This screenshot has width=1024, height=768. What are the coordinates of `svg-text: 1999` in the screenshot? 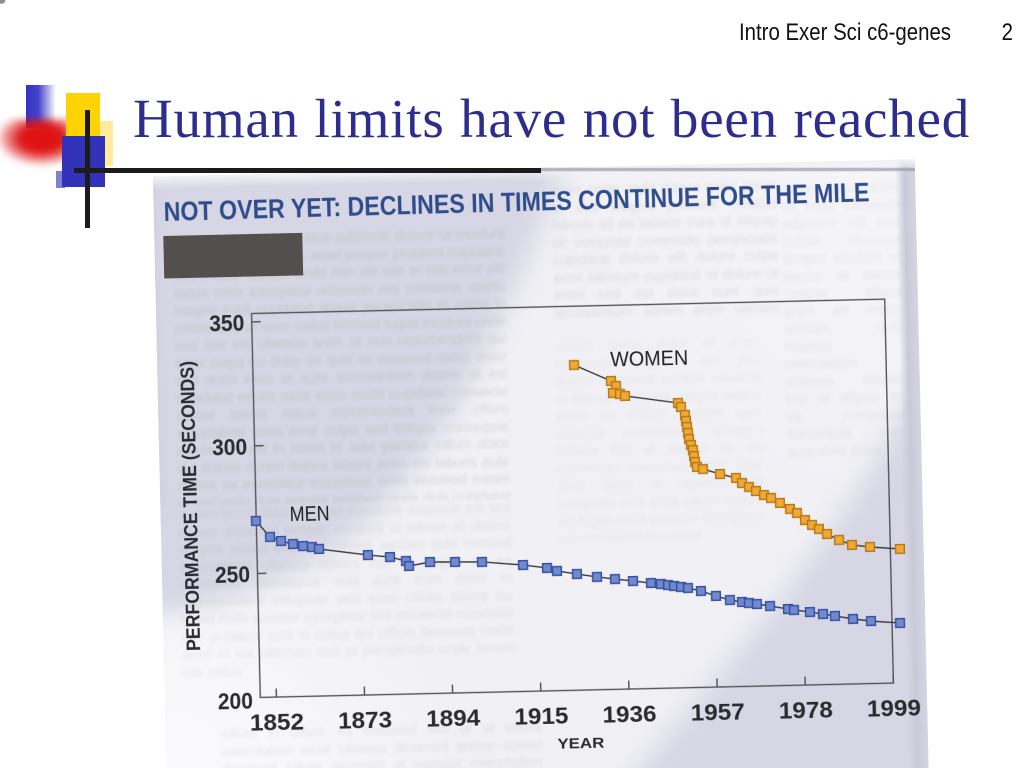 It's located at (894, 707).